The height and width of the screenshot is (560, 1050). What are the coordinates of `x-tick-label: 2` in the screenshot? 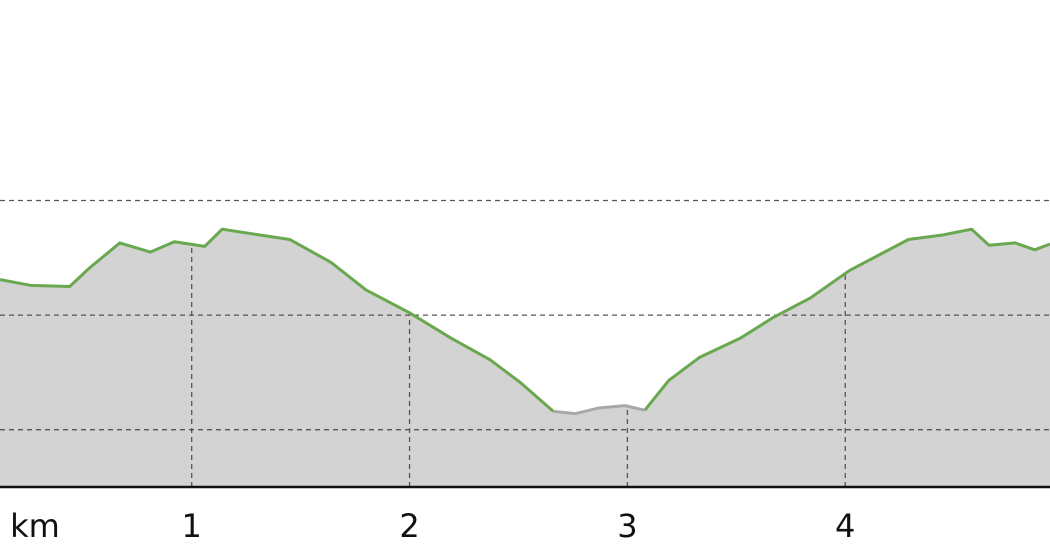 It's located at (409, 526).